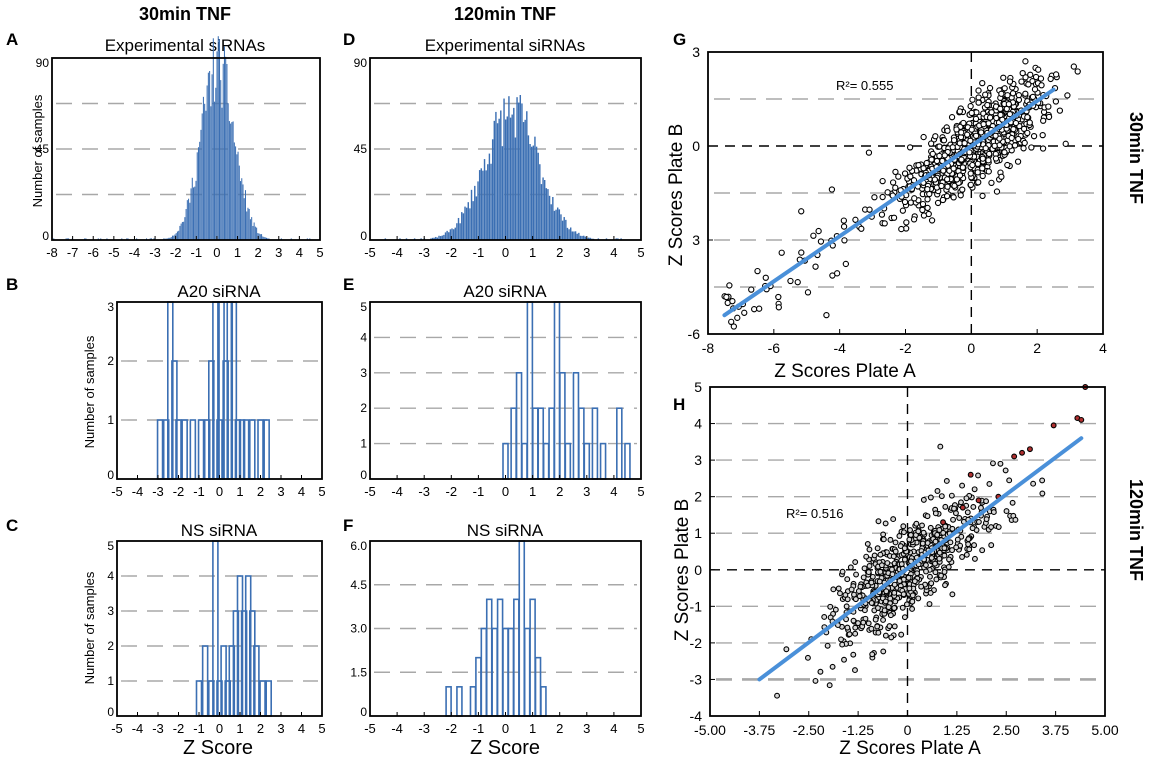  I want to click on panel-c-xtick-label: -4, so click(138, 728).